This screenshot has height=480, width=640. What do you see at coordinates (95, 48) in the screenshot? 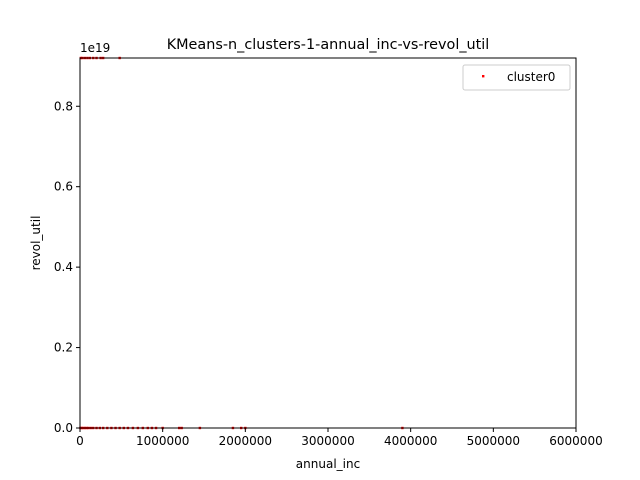
I see `y-offset-label: 1e19` at bounding box center [95, 48].